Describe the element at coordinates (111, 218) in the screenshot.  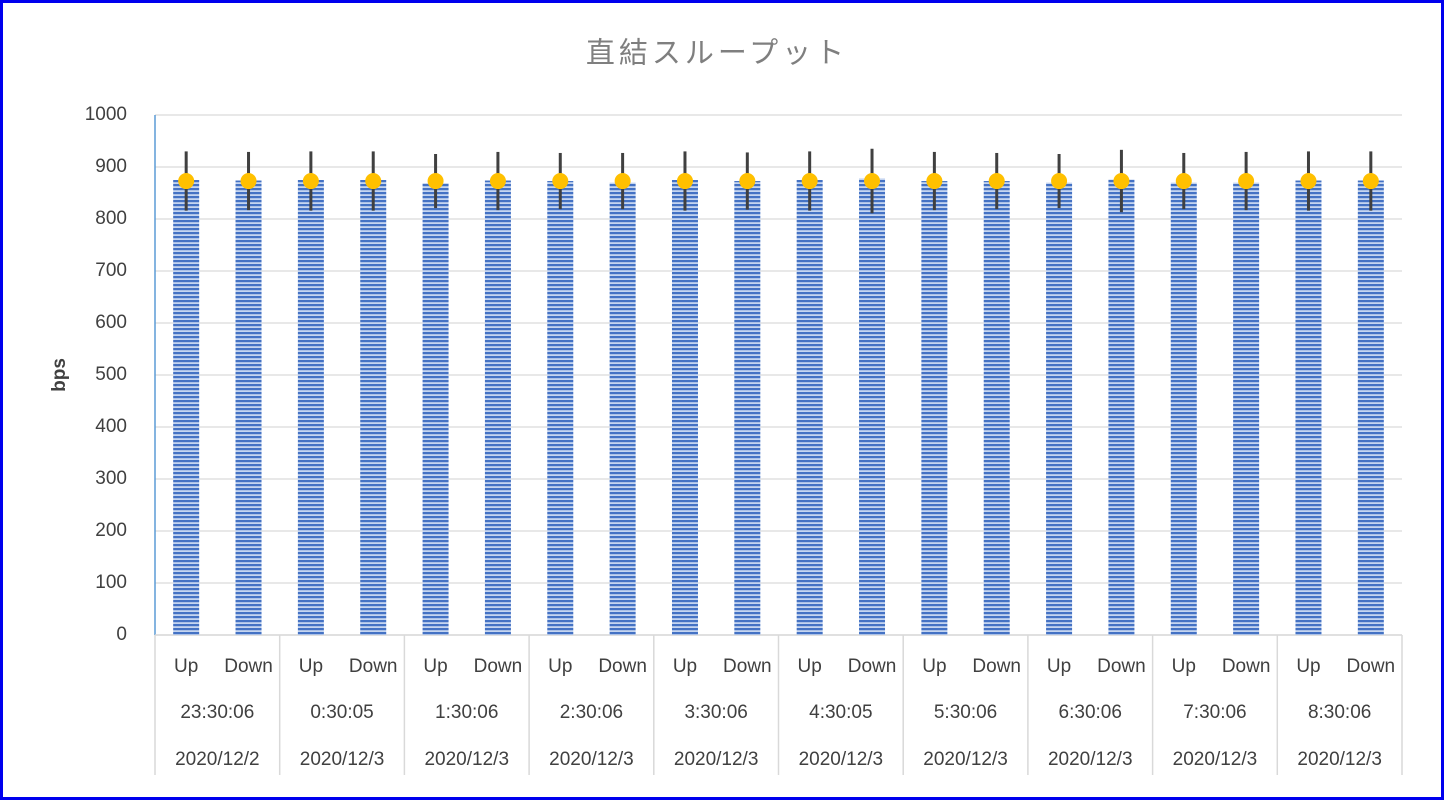
I see `y-tick-label: 800` at that location.